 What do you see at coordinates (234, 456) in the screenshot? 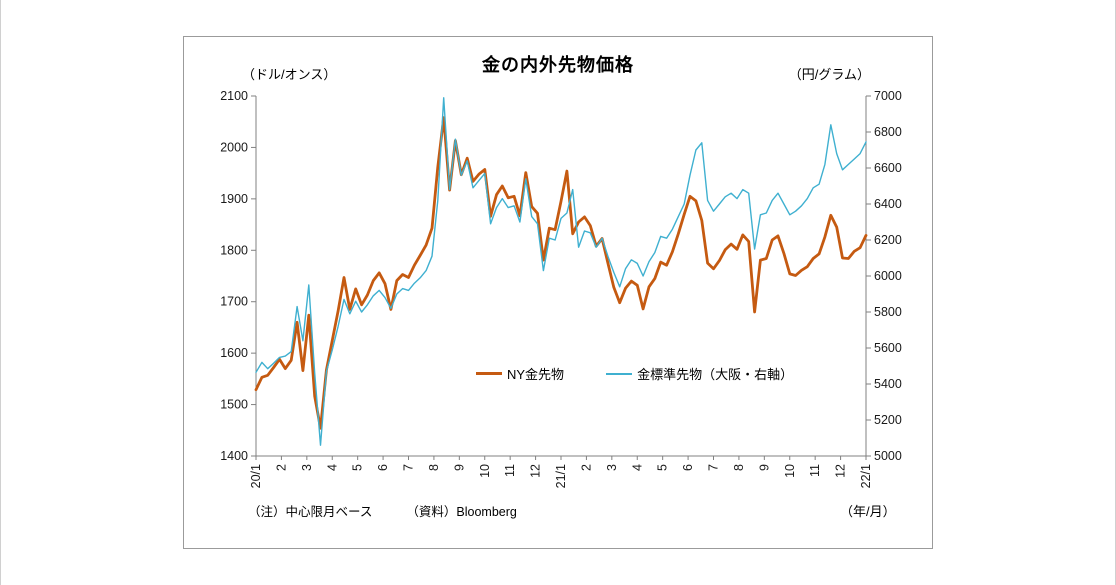
I see `left-axis-tick-label: 1400` at bounding box center [234, 456].